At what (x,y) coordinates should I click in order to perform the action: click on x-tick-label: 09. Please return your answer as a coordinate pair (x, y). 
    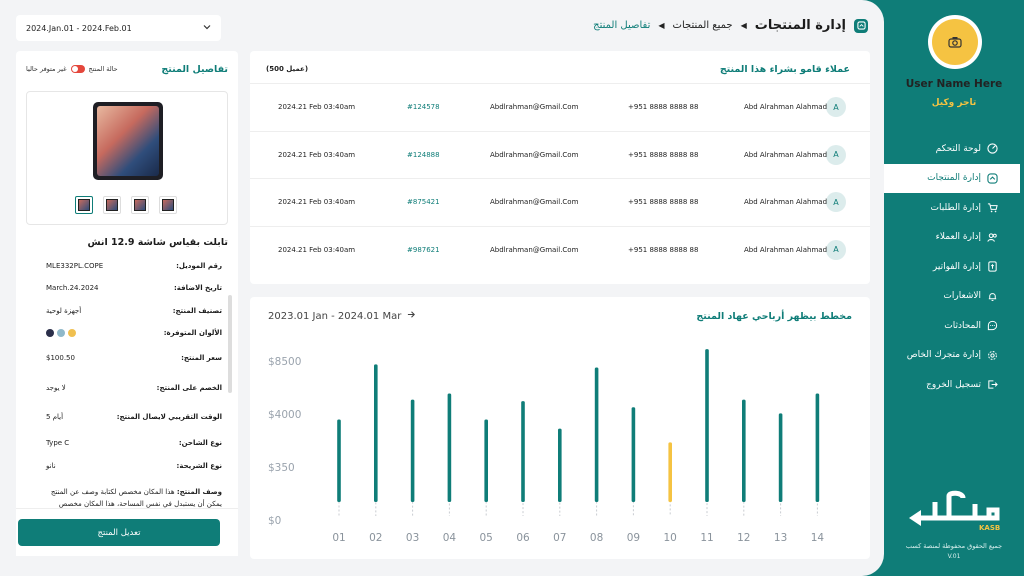
    Looking at the image, I should click on (633, 538).